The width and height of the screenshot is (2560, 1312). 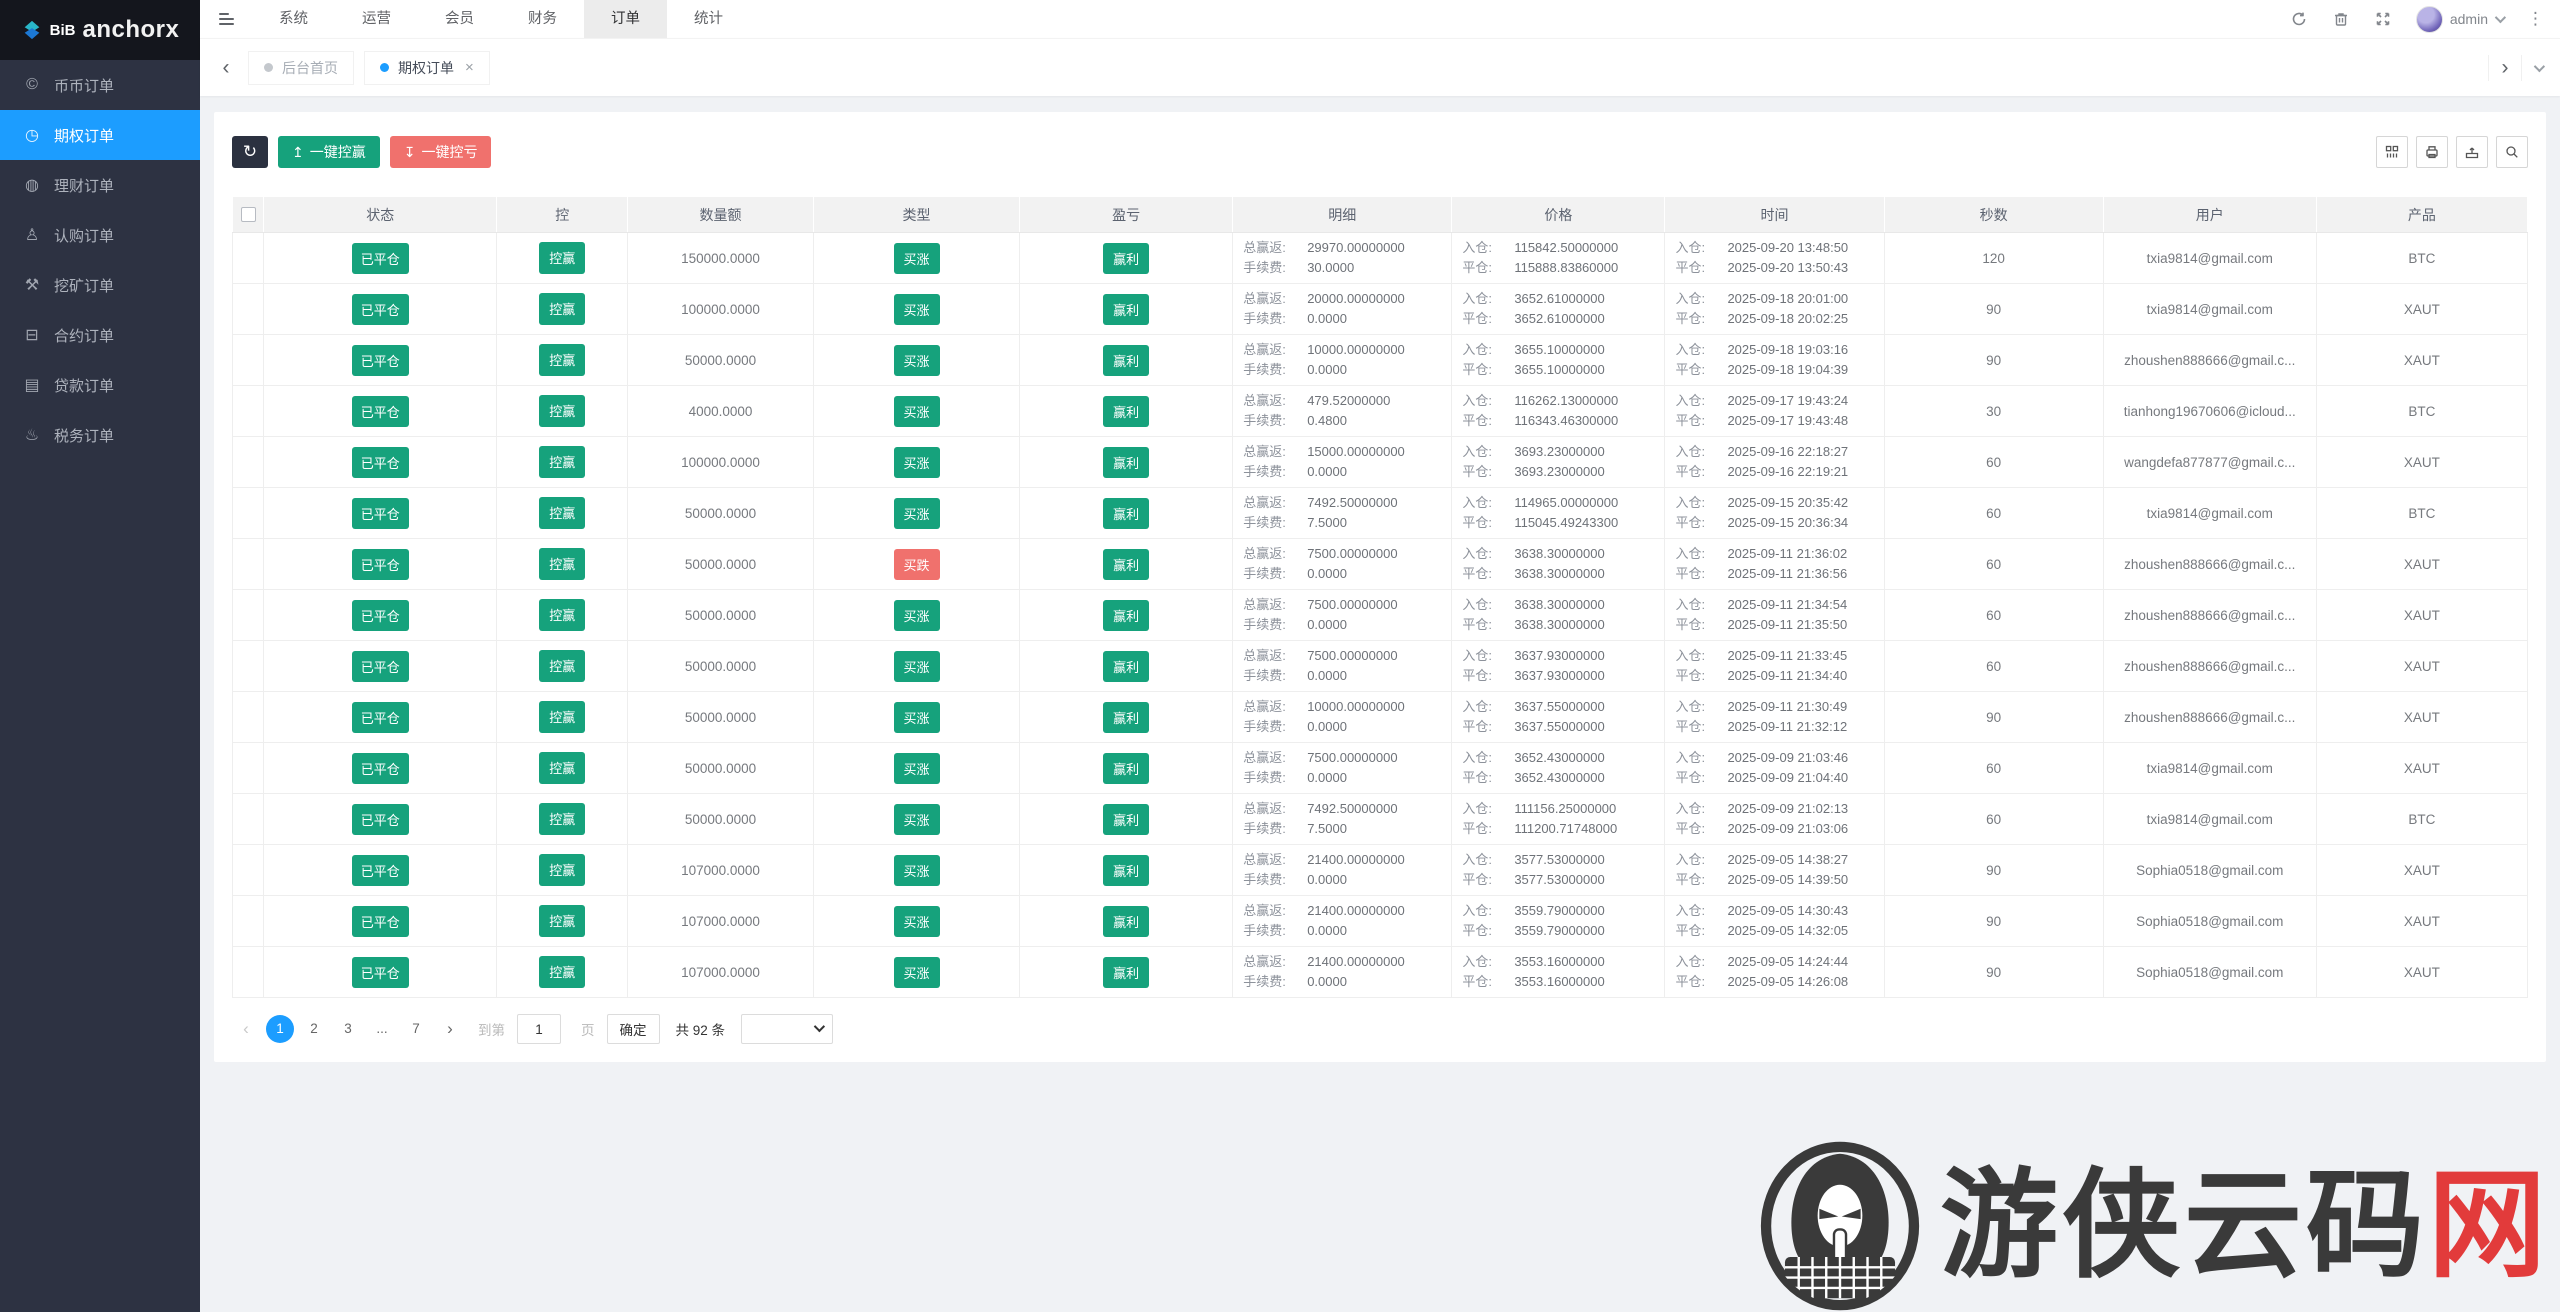 I want to click on fullscreen-icon, so click(x=2383, y=19).